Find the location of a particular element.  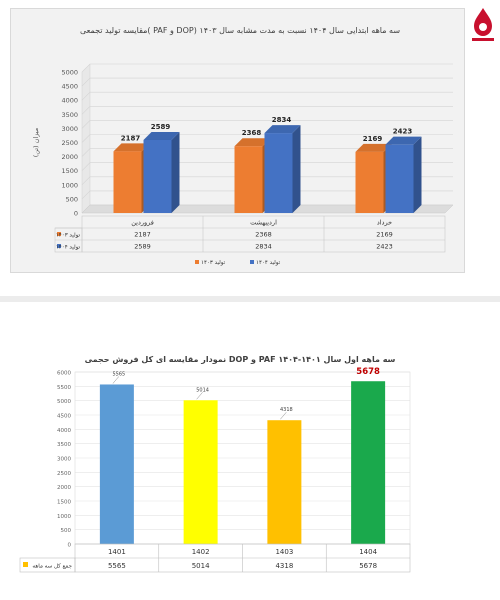

chart-2-y-tick: 2500 is located at coordinates (64, 474).